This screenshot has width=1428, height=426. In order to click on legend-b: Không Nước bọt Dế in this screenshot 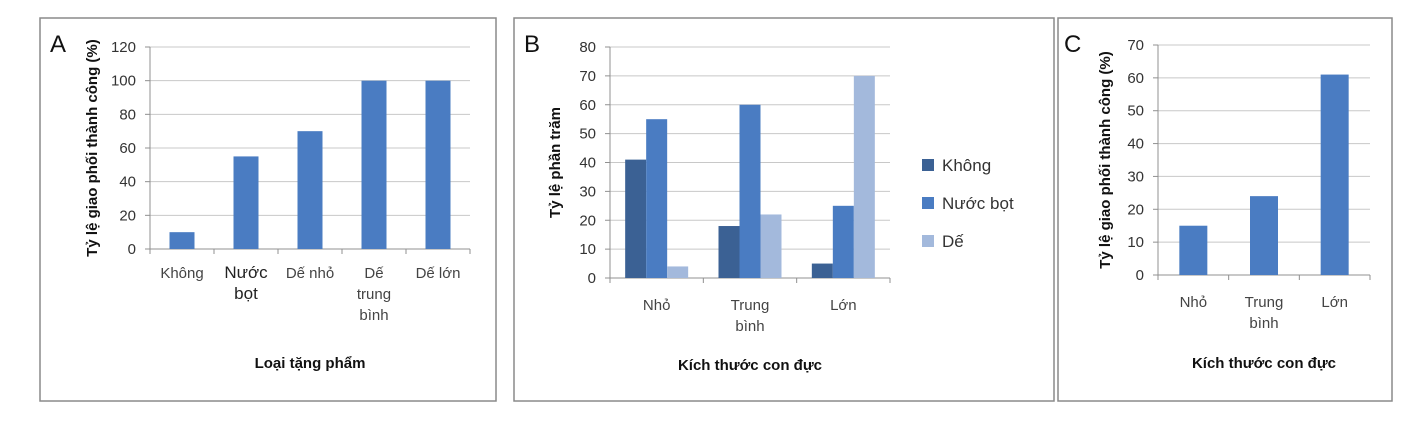, I will do `click(968, 203)`.